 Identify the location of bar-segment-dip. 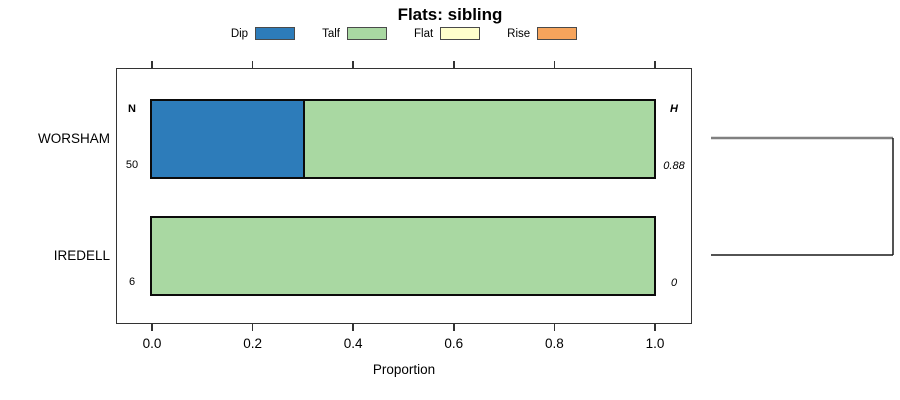
(227, 139).